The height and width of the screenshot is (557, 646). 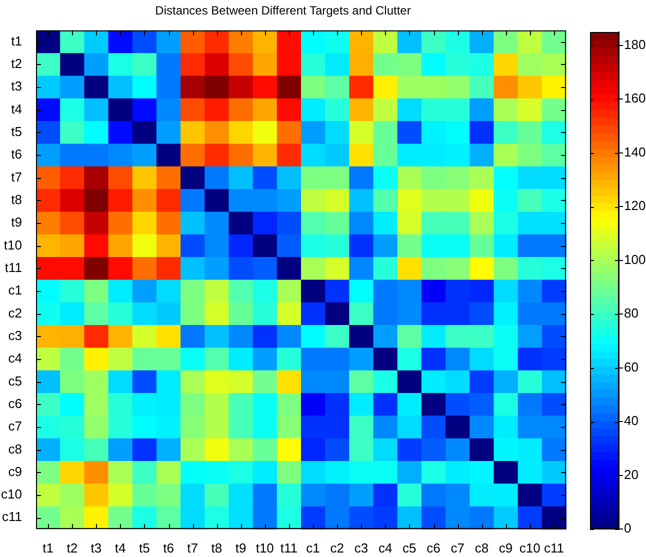 I want to click on x-tick-label: t1, so click(x=48, y=548).